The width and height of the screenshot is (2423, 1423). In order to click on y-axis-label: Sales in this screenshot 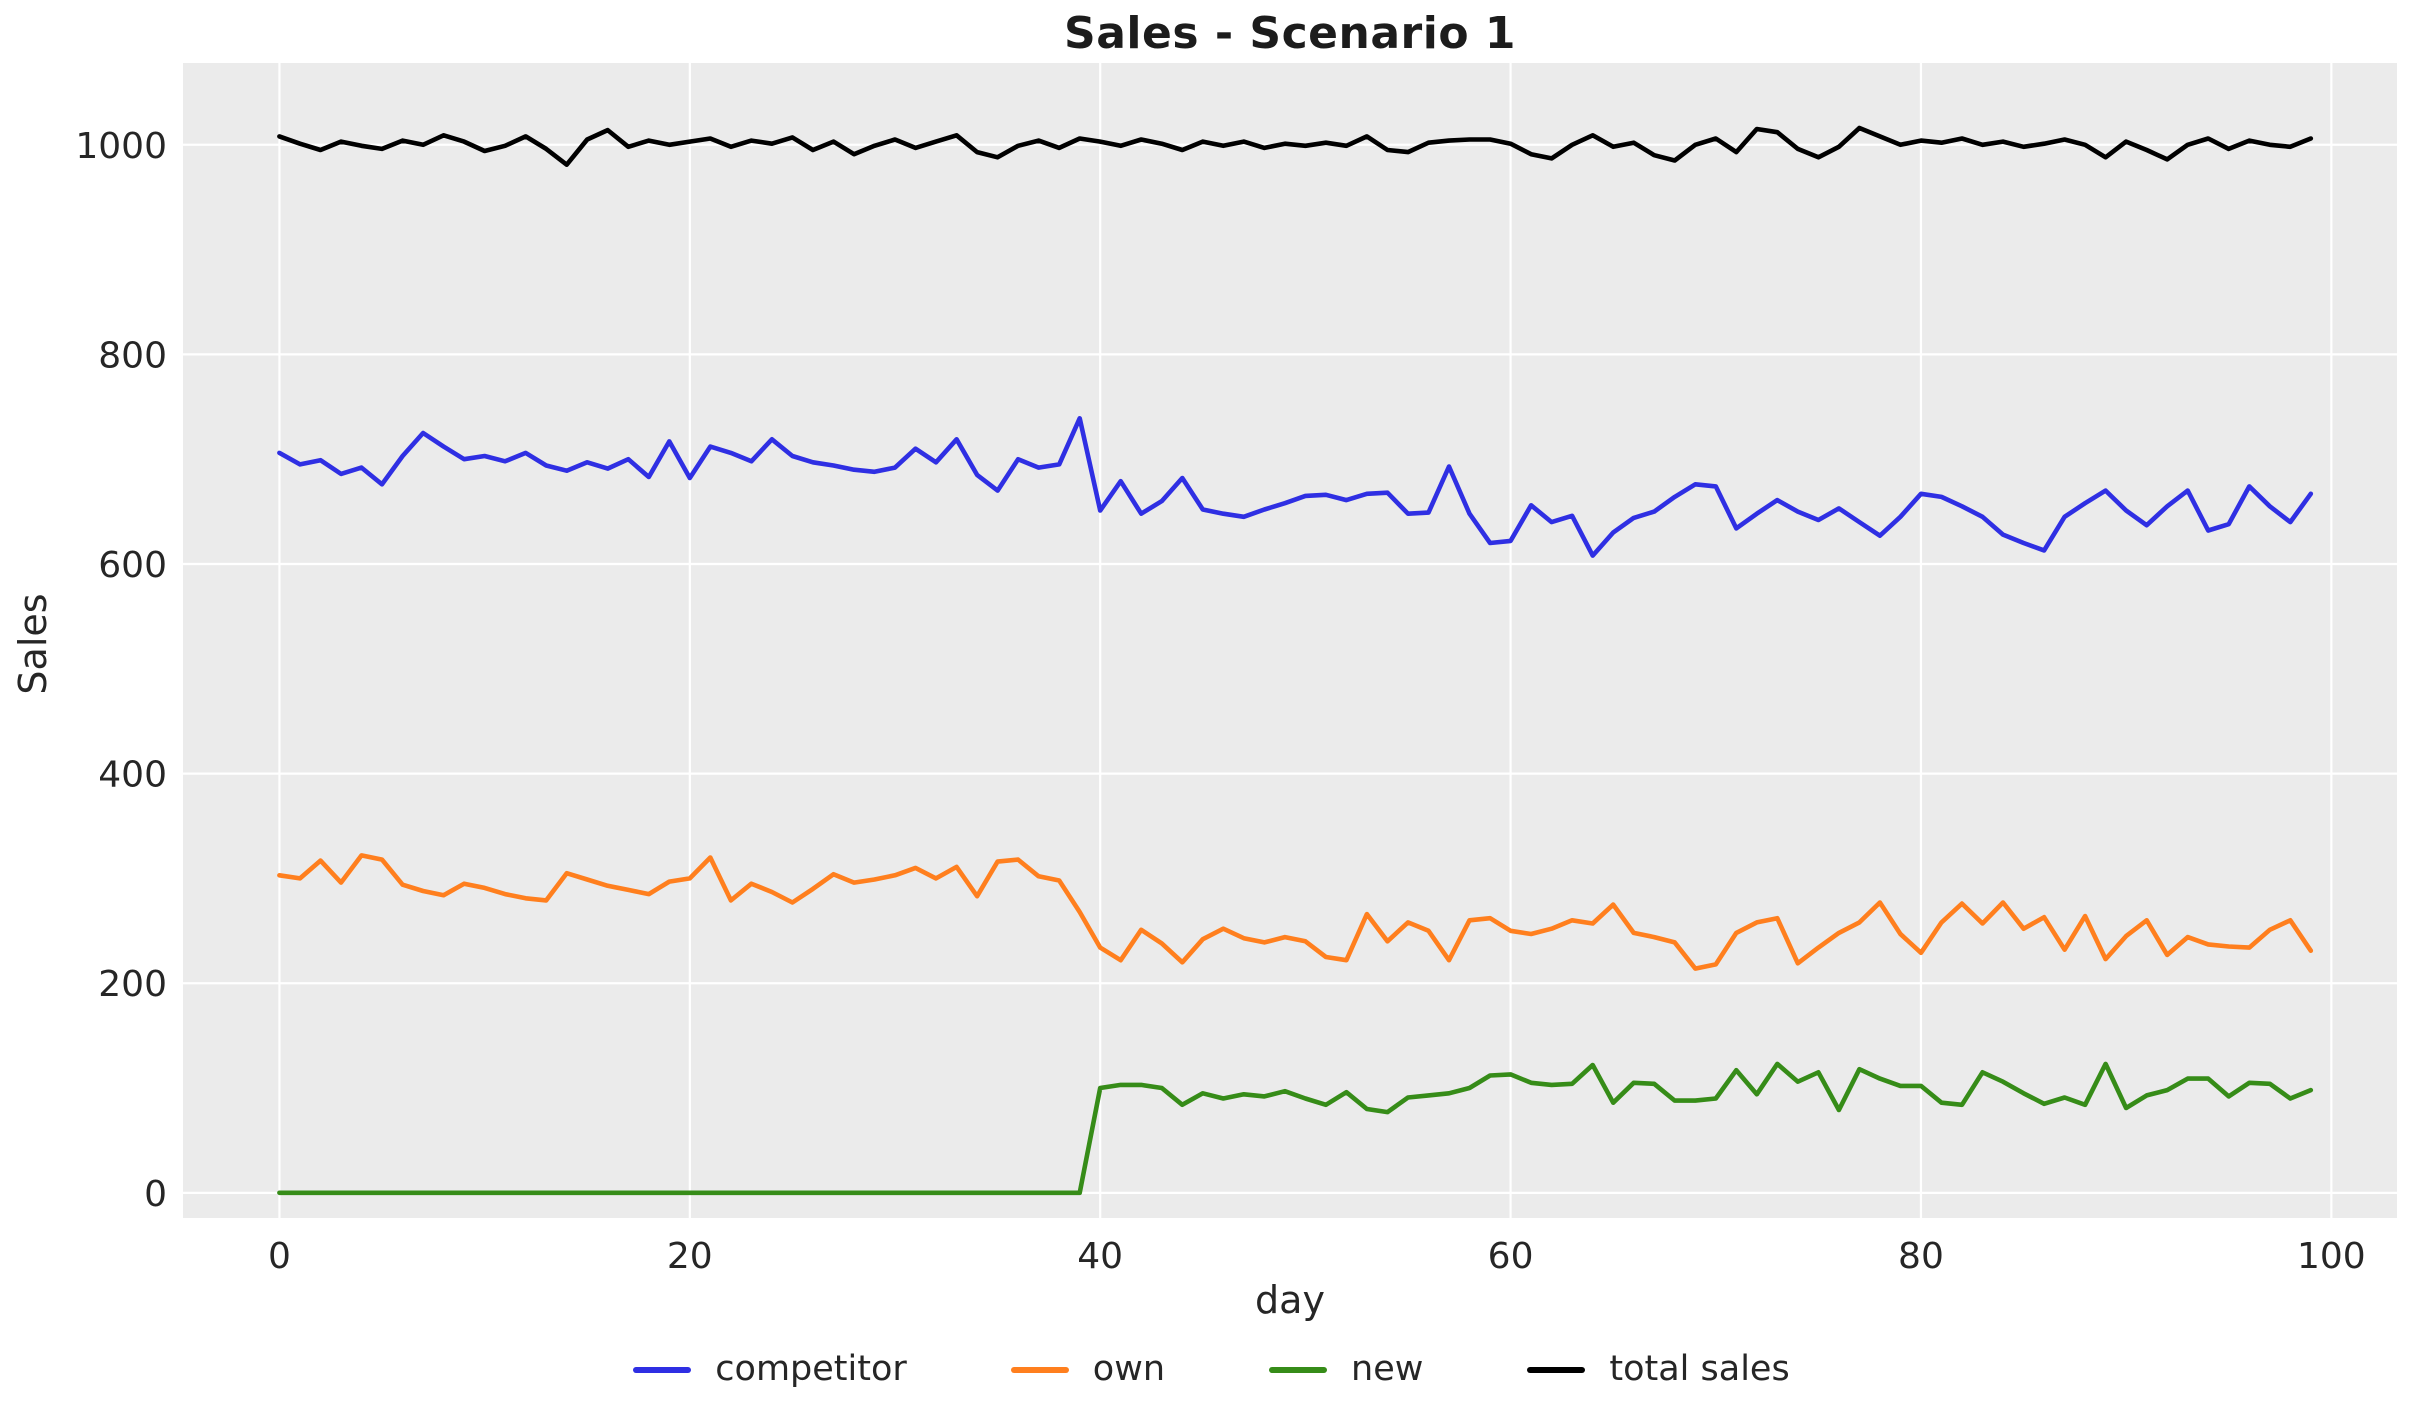, I will do `click(33, 644)`.